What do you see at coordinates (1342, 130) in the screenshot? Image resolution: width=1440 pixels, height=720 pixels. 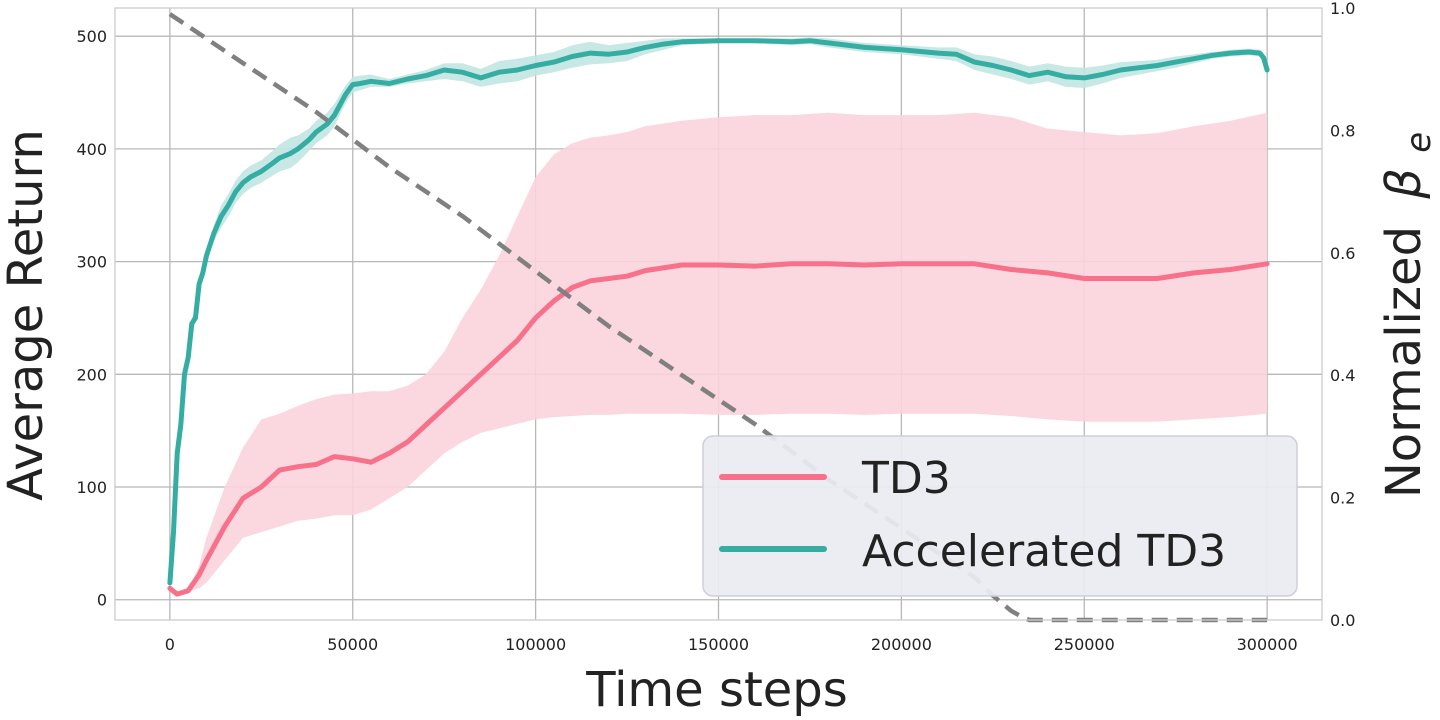 I see `y2-tick-label-4: 0.8` at bounding box center [1342, 130].